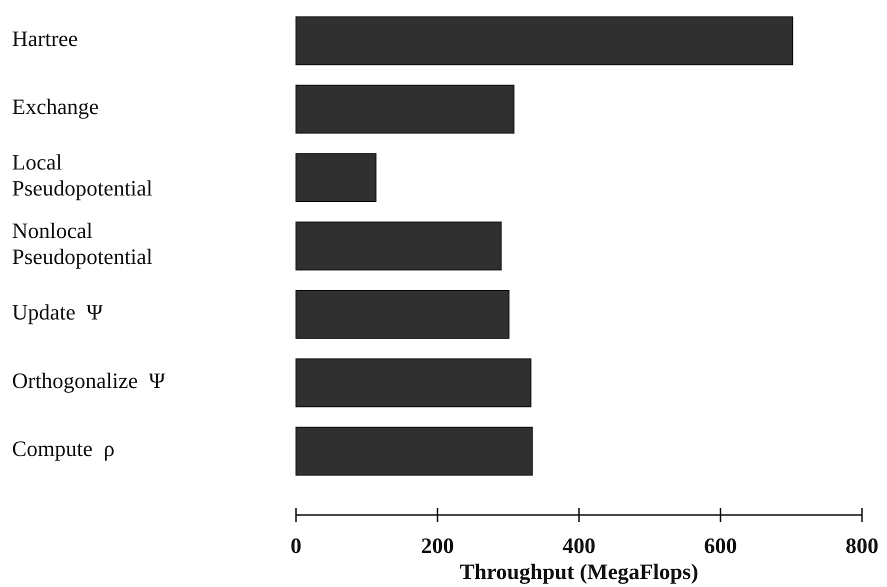  Describe the element at coordinates (63, 449) in the screenshot. I see `y-tick-label: Compute ρ` at that location.